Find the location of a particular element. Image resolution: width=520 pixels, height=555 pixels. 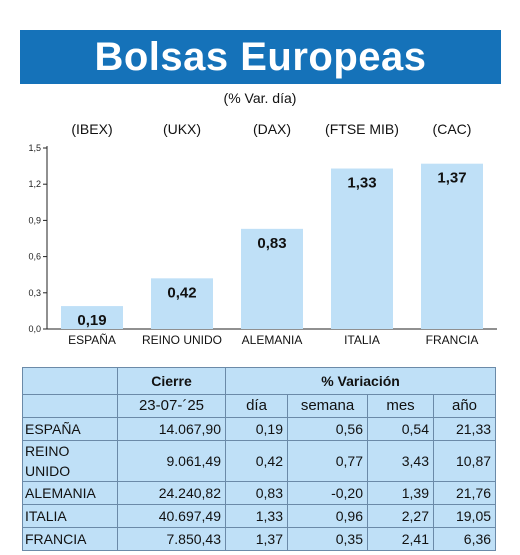

semana-cell: 0,96 is located at coordinates (327, 516).